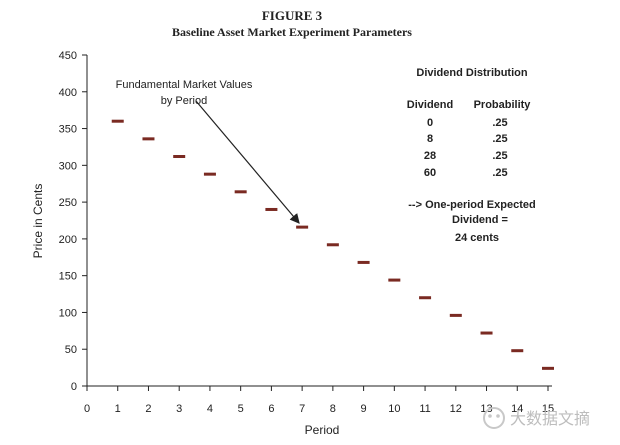  What do you see at coordinates (87, 409) in the screenshot?
I see `x-tick-label: 0` at bounding box center [87, 409].